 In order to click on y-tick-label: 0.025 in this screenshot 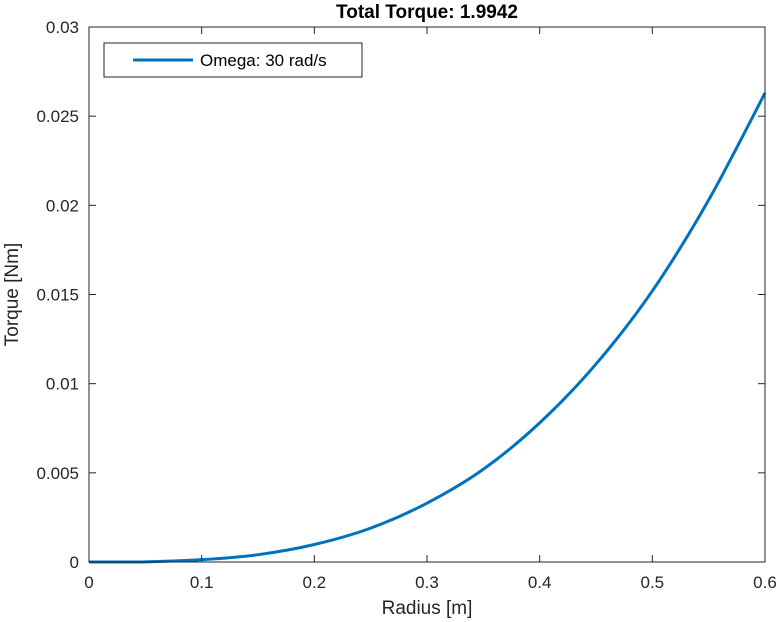, I will do `click(57, 116)`.